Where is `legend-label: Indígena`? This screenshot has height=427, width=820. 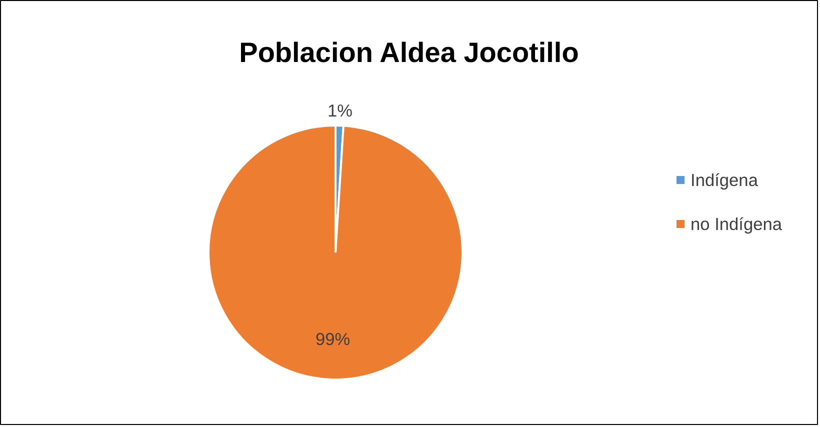
legend-label: Indígena is located at coordinates (724, 180).